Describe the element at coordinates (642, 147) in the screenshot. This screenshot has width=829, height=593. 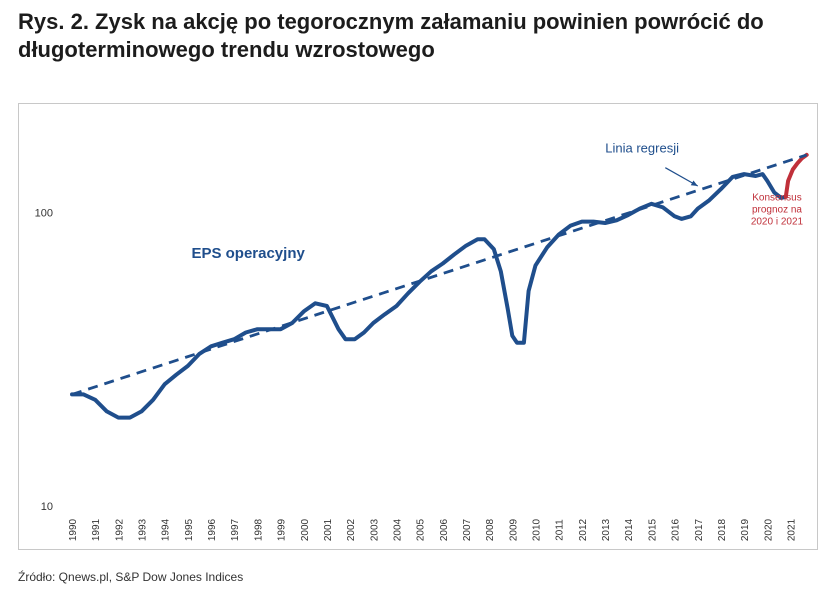
I see `regression-label: Linia regresji` at that location.